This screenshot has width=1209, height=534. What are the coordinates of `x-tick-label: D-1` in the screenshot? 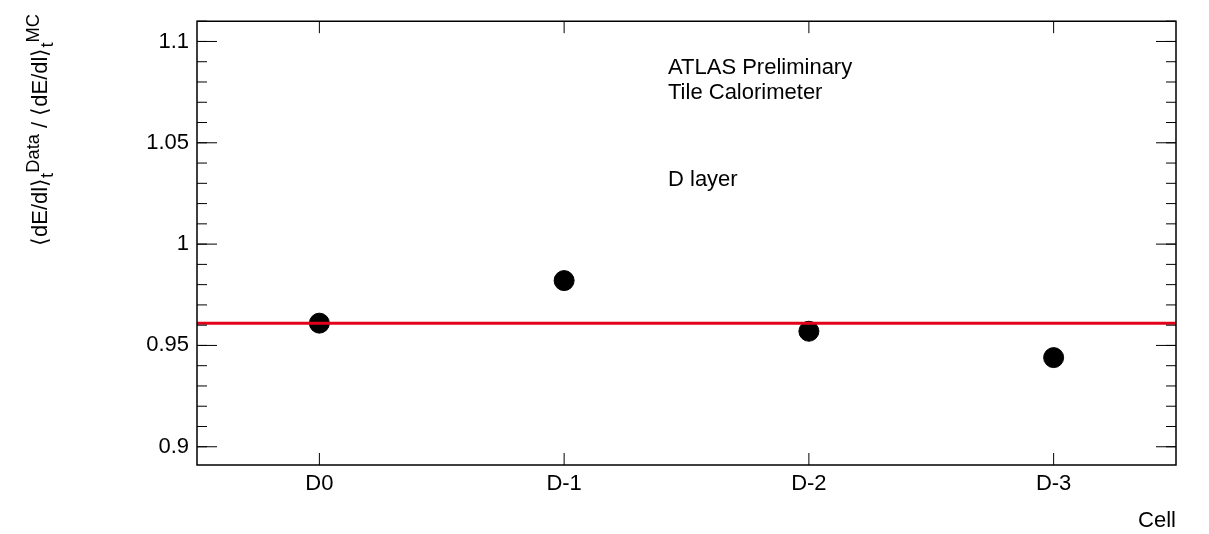 It's located at (564, 483).